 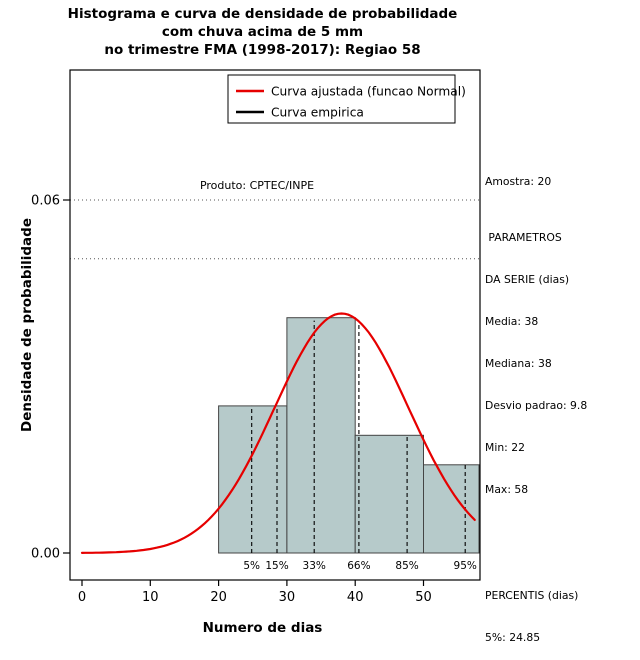 I want to click on x-tick-label: 0, so click(x=82, y=597).